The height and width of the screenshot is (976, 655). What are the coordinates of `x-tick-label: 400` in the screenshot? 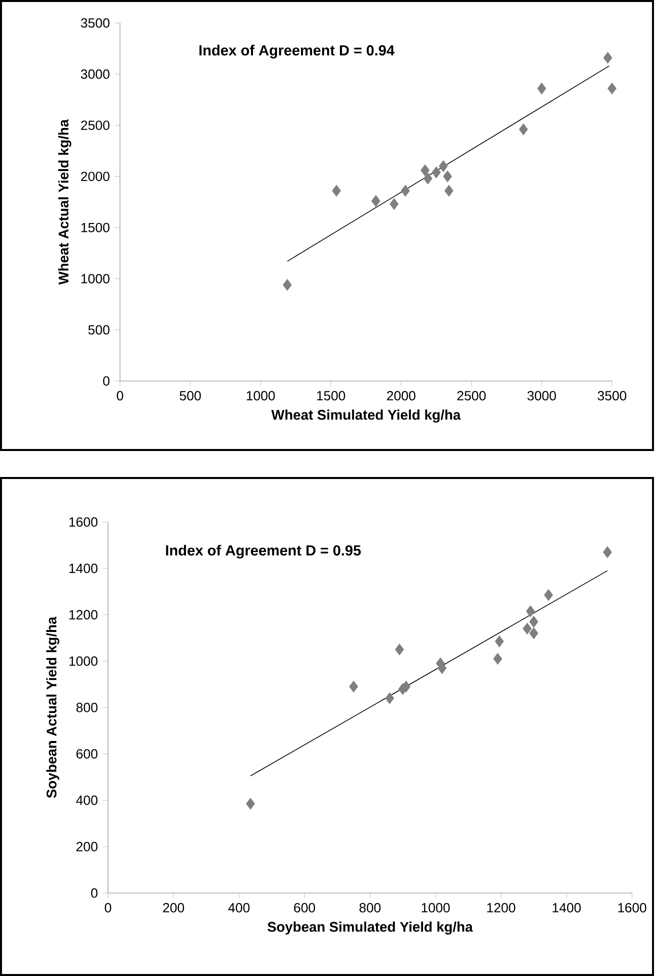 It's located at (239, 907).